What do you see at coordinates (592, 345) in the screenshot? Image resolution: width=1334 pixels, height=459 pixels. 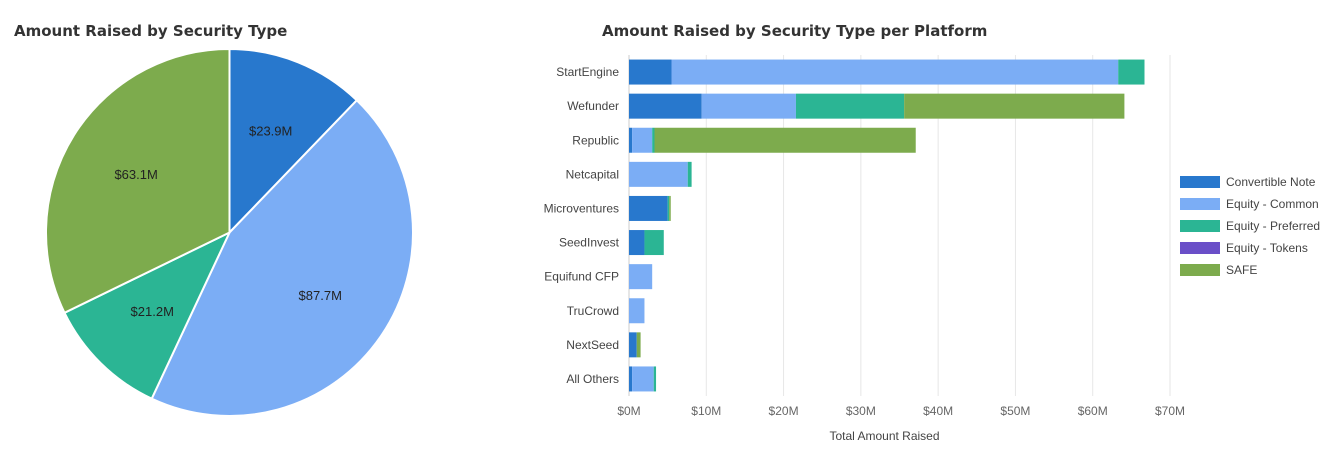 I see `y-tick-label-nextseed: NextSeed` at bounding box center [592, 345].